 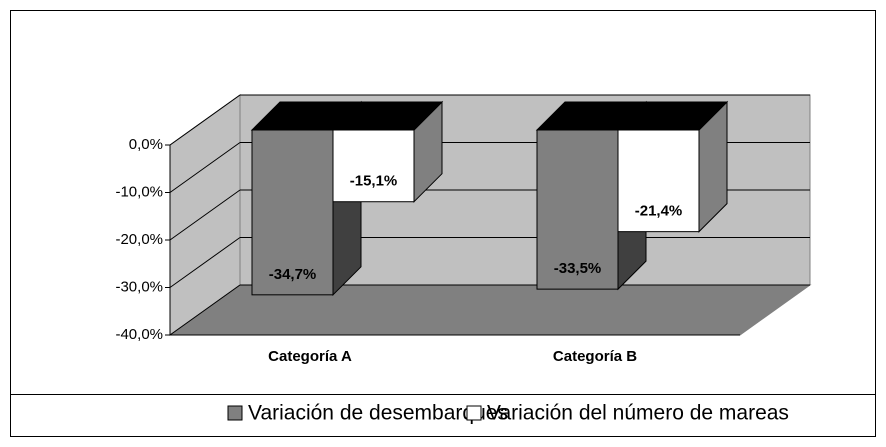 What do you see at coordinates (595, 356) in the screenshot?
I see `x-tick-label: Categoría B` at bounding box center [595, 356].